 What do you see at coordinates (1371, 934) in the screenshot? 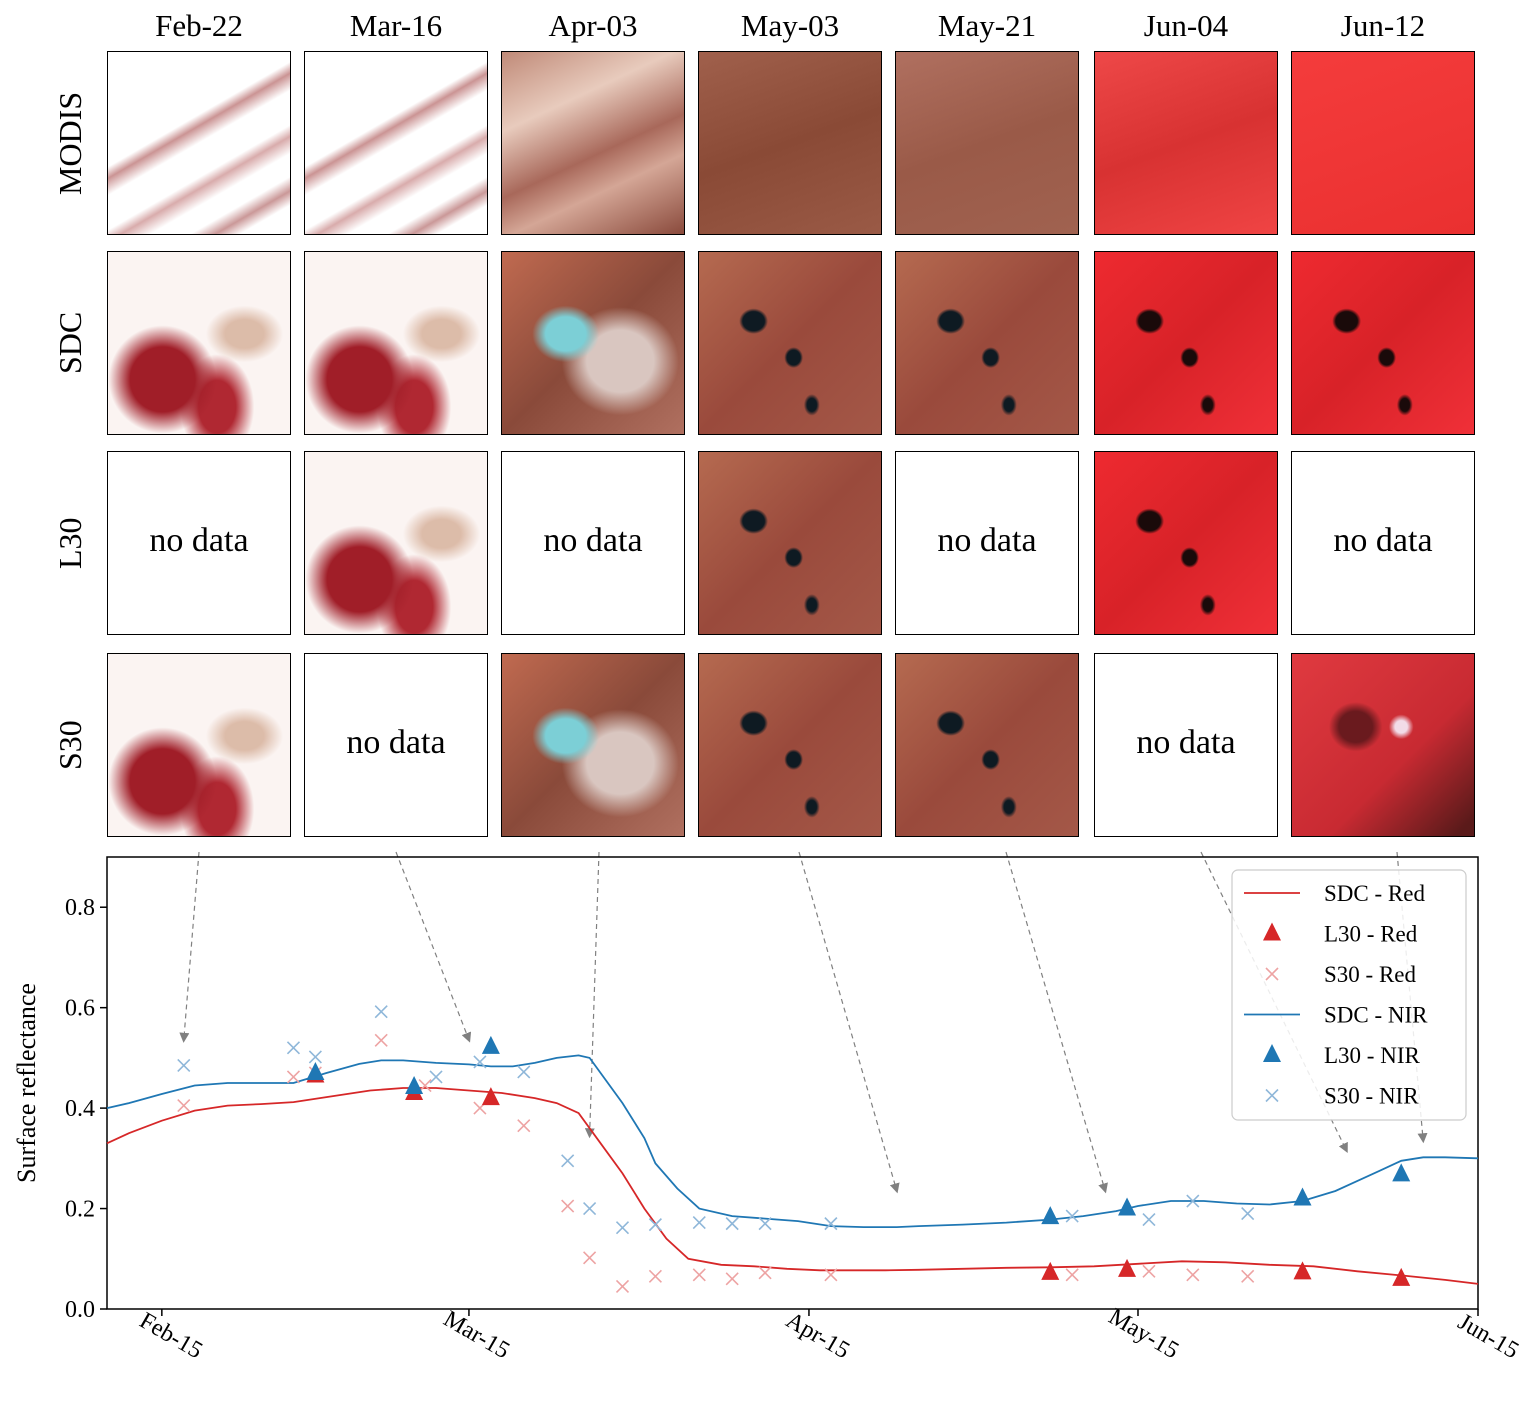
I see `legend-label: L30 - Red` at bounding box center [1371, 934].